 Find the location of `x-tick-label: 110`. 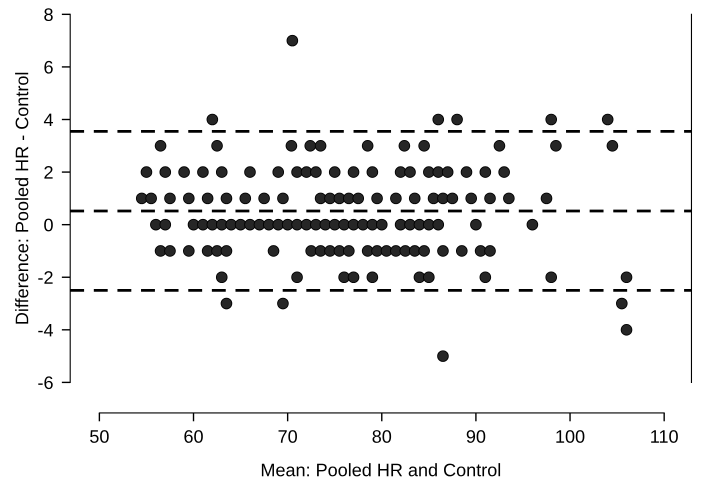

x-tick-label: 110 is located at coordinates (664, 436).